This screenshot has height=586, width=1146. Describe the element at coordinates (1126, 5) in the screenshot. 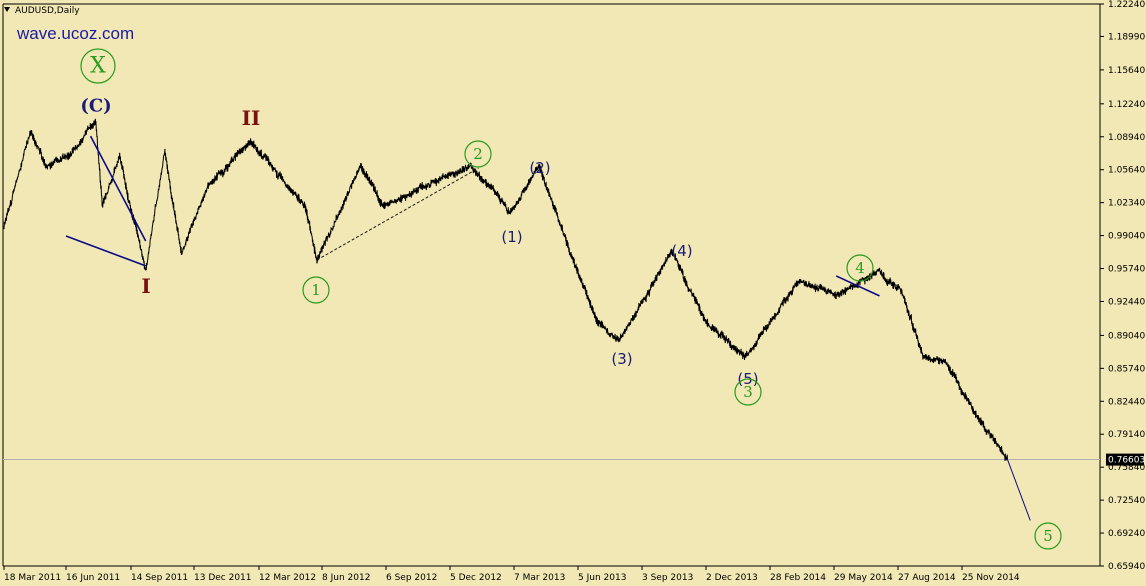

I see `y-tick-label-0: 1.22240` at that location.